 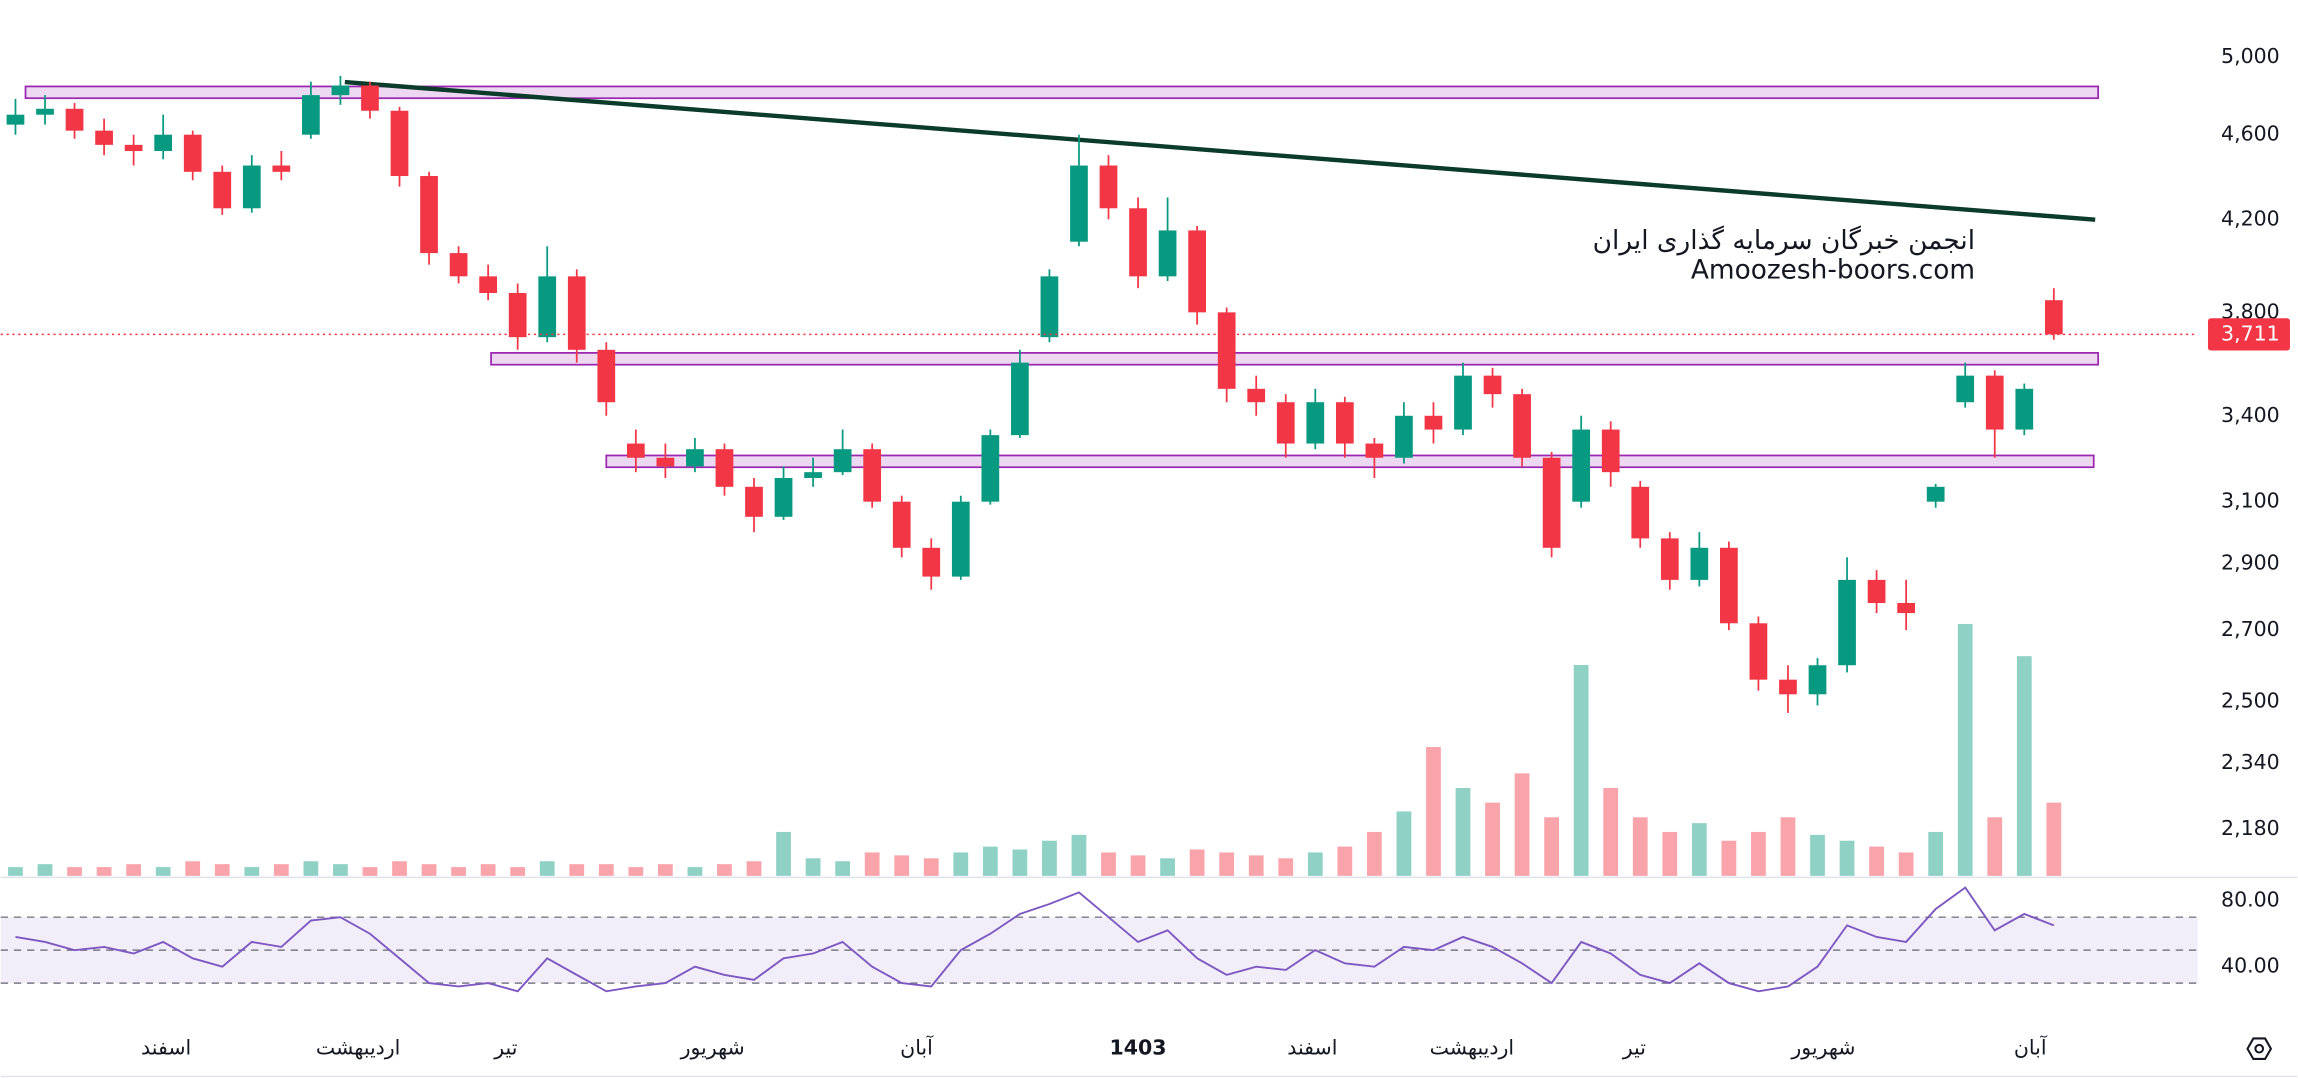 What do you see at coordinates (2250, 56) in the screenshot?
I see `y-tick-label: 5,000` at bounding box center [2250, 56].